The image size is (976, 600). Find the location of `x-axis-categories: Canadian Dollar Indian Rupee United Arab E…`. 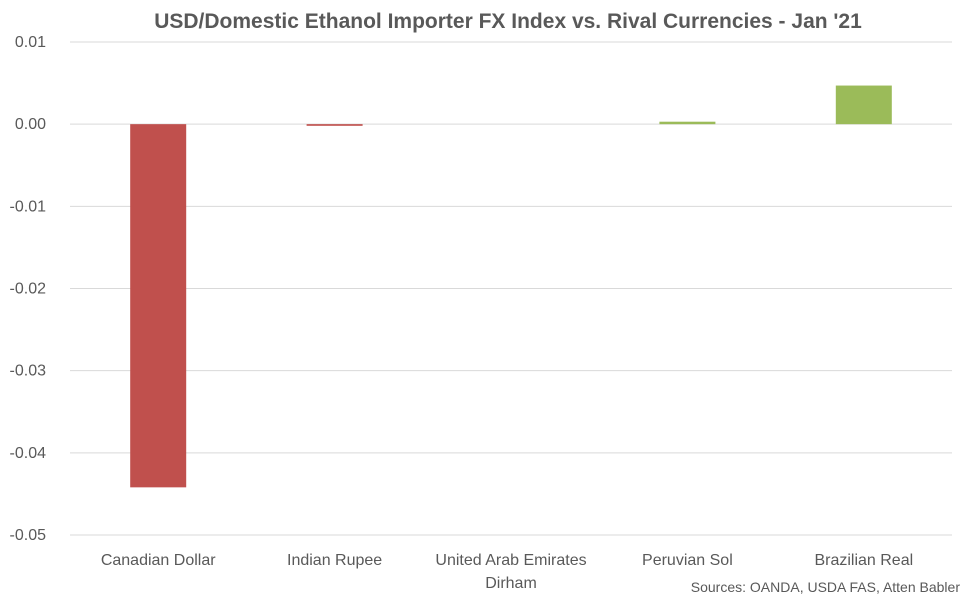

x-axis-categories: Canadian Dollar Indian Rupee United Arab E… is located at coordinates (507, 572).